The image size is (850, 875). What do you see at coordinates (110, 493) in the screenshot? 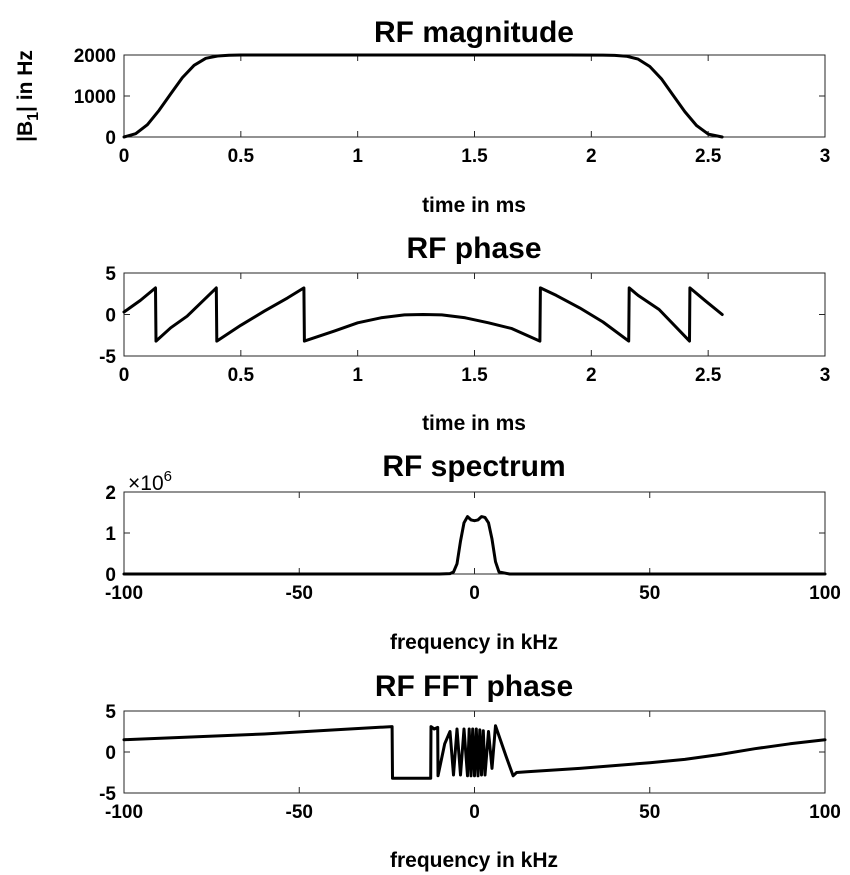
I see `y-tick-label: 2` at bounding box center [110, 493].